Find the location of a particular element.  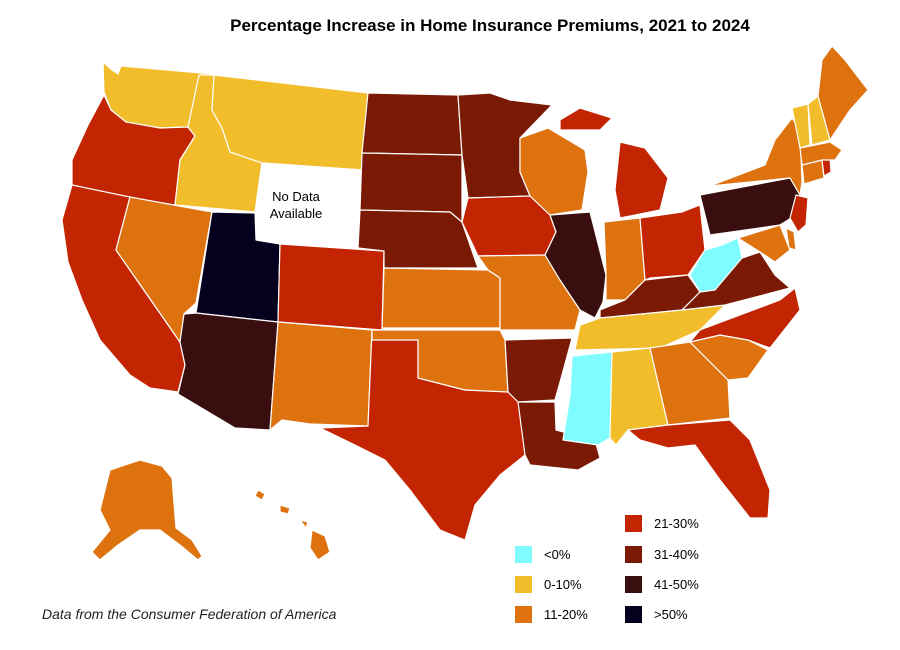

legend-label-50: >50% is located at coordinates (671, 614).